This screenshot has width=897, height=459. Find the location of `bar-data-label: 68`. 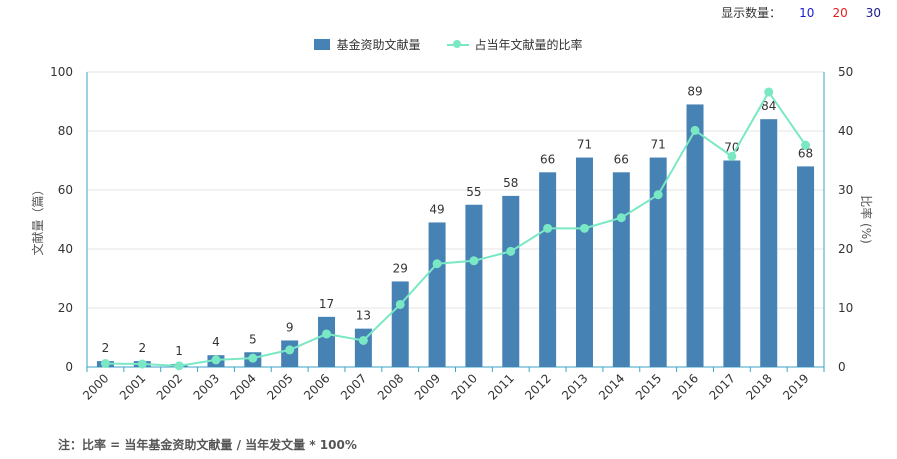

bar-data-label: 68 is located at coordinates (805, 153).